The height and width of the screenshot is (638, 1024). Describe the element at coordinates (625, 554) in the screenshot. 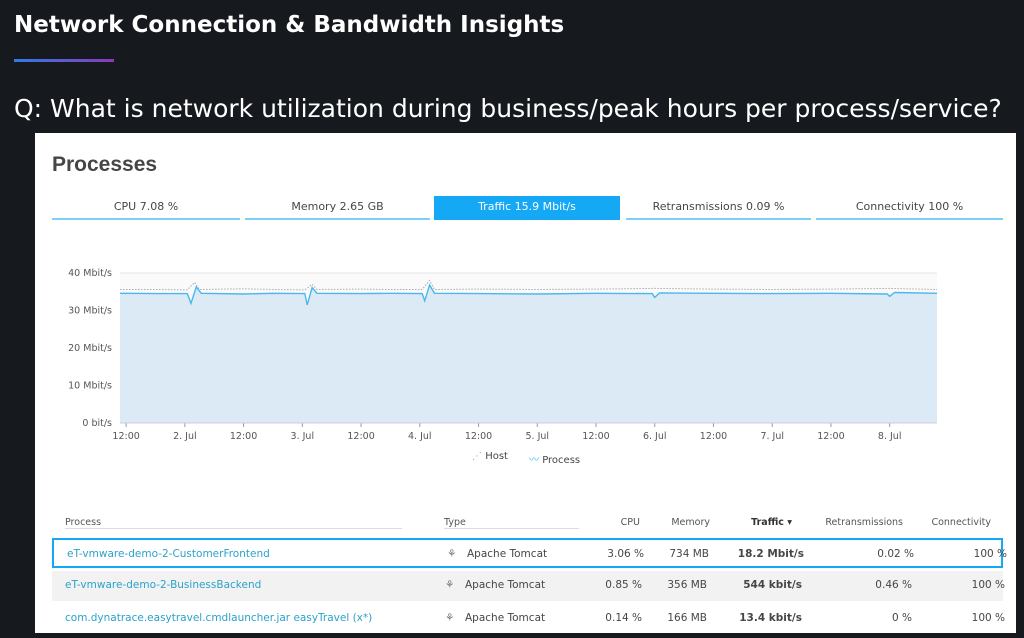

I see `cell-cpu: 3.06 %` at that location.